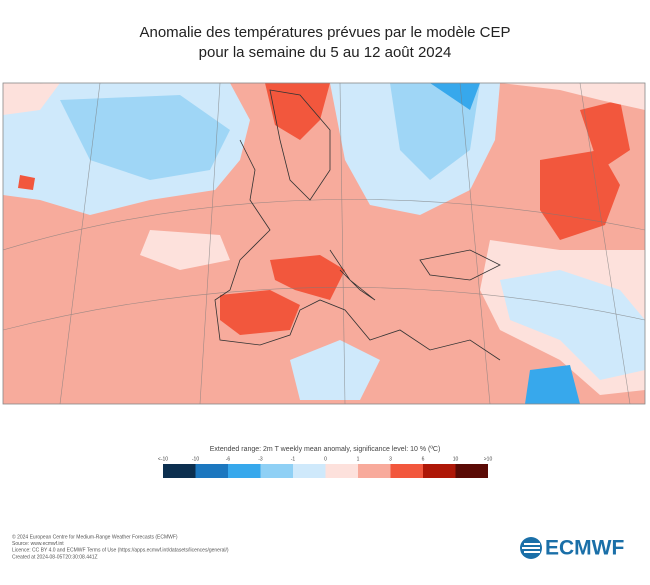 The width and height of the screenshot is (650, 585). I want to click on legend-label: 1, so click(358, 459).